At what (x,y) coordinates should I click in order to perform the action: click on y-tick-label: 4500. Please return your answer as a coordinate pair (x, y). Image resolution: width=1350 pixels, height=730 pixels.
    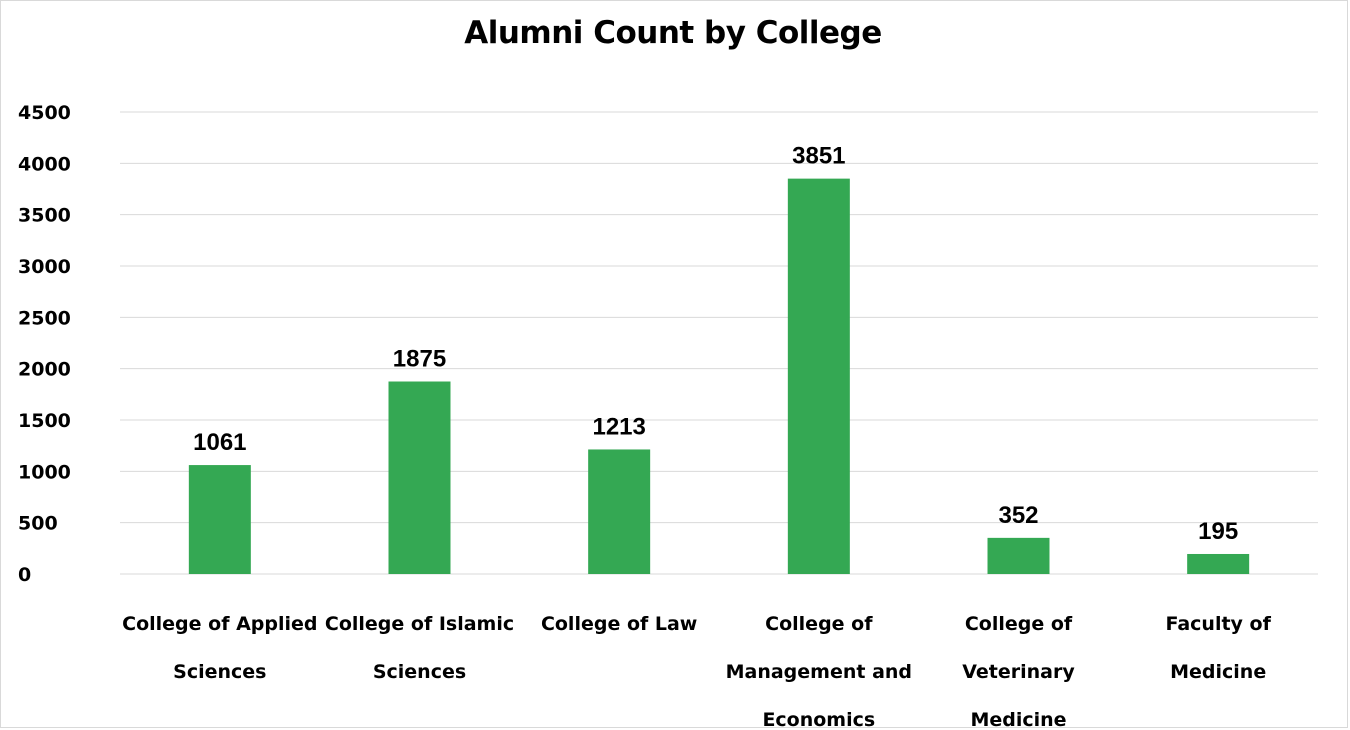
    Looking at the image, I should click on (44, 113).